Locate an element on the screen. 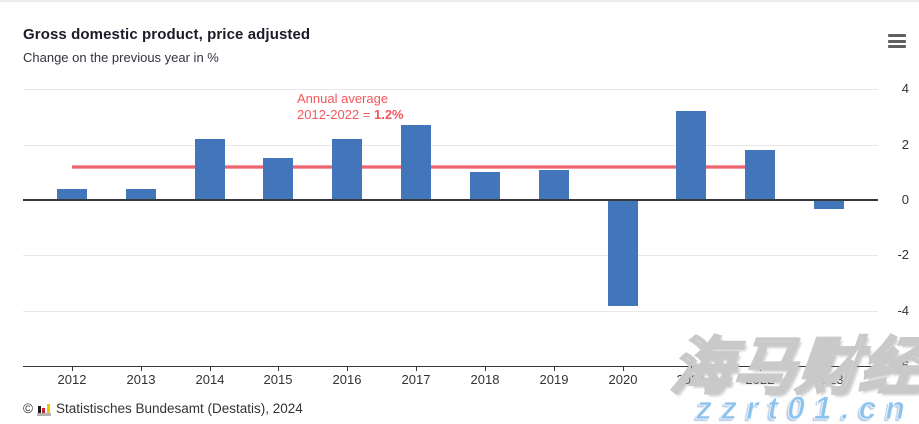  y-axis-label: 4 is located at coordinates (905, 88).